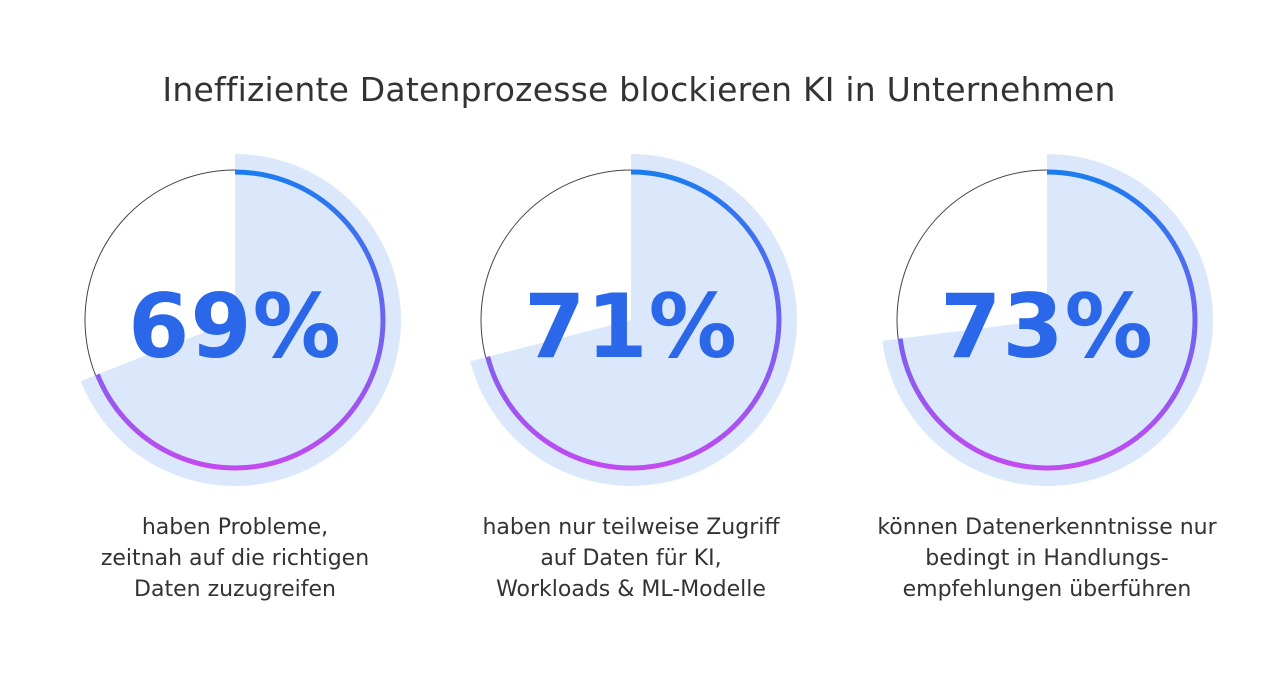 Image resolution: width=1278 pixels, height=675 pixels. I want to click on description-line: haben nur teilweise Zugriff, so click(631, 527).